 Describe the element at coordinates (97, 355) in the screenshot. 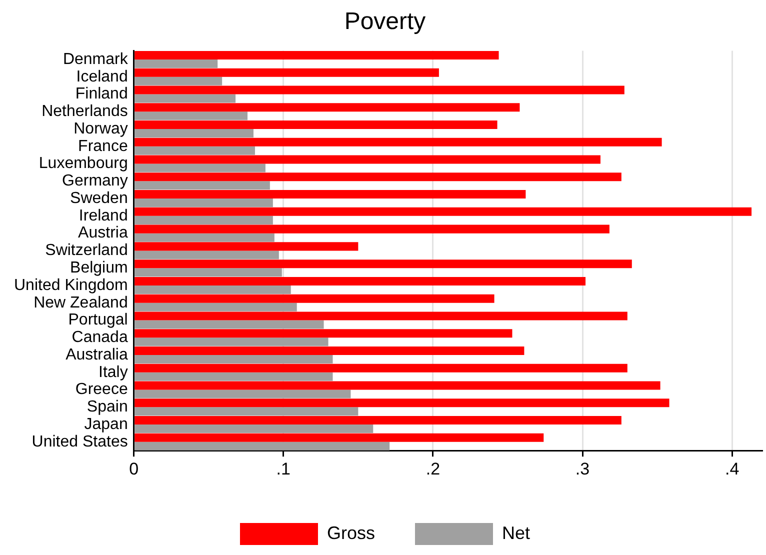

I see `y-tick-label: Australia` at that location.